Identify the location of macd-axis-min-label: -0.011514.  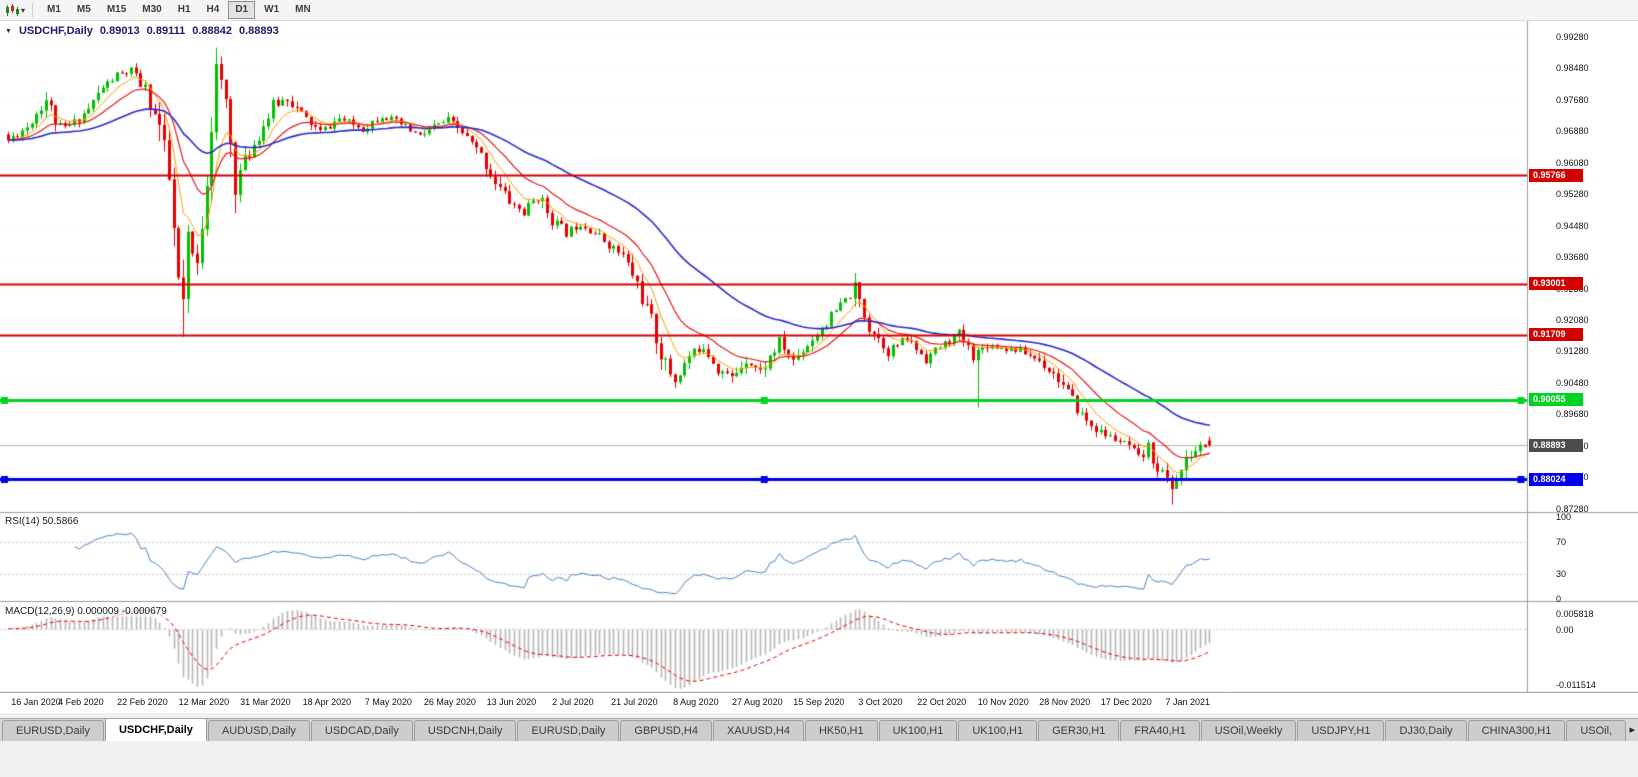
(1576, 685).